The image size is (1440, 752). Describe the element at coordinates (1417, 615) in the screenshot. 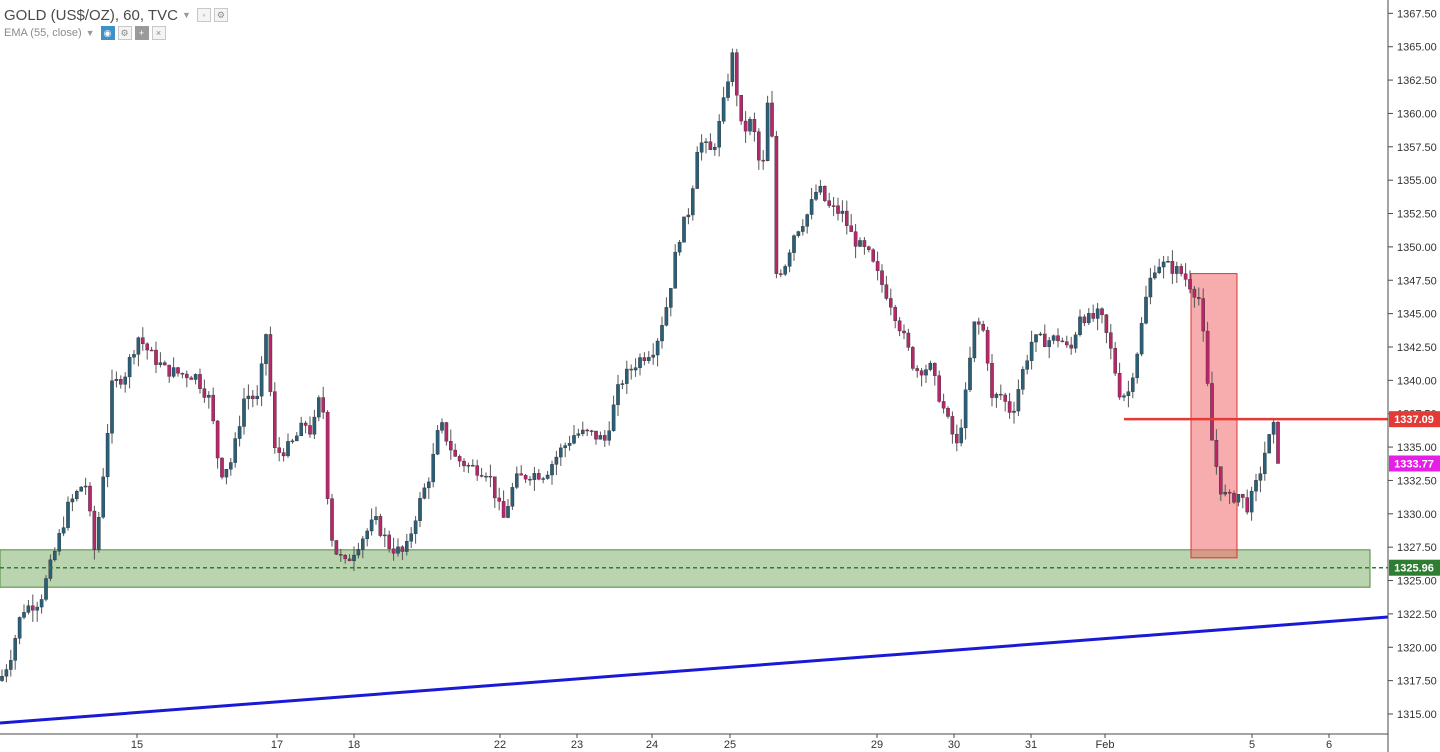

I see `price-tick-label: 1322.50` at that location.